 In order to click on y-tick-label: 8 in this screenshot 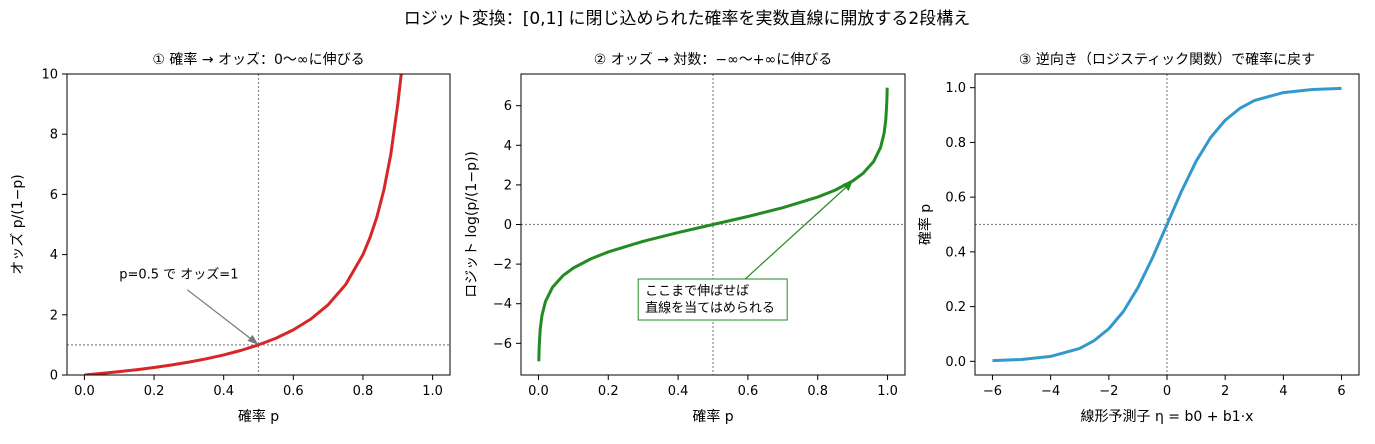, I will do `click(54, 135)`.